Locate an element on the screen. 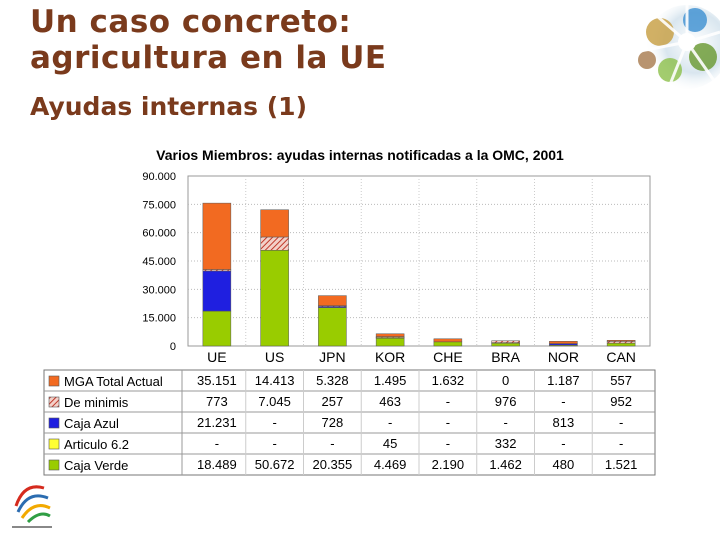 This screenshot has width=720, height=540. table-cell-value: 4.469 is located at coordinates (390, 464).